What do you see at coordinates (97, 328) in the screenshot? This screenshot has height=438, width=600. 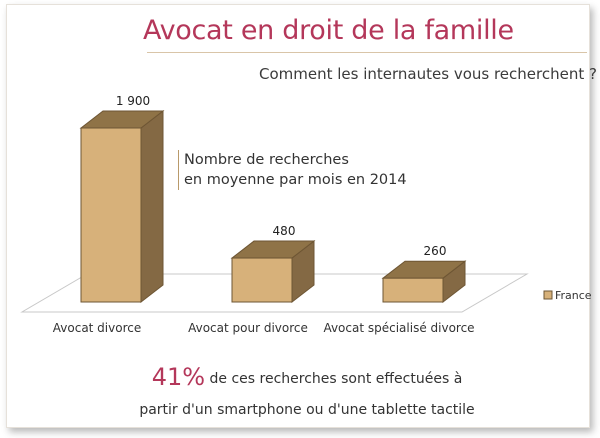 I see `category-label: Avocat divorce` at bounding box center [97, 328].